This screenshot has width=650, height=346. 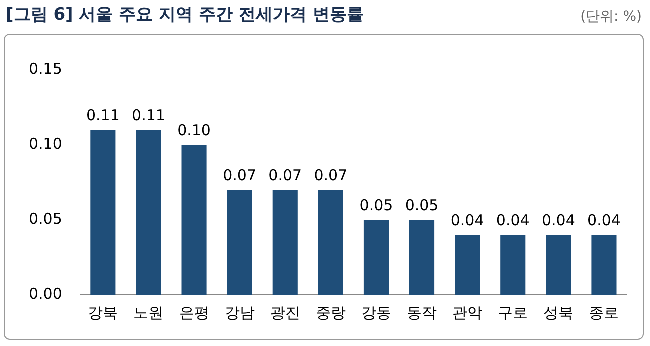 I want to click on x-tick-label: 은평, so click(x=194, y=313).